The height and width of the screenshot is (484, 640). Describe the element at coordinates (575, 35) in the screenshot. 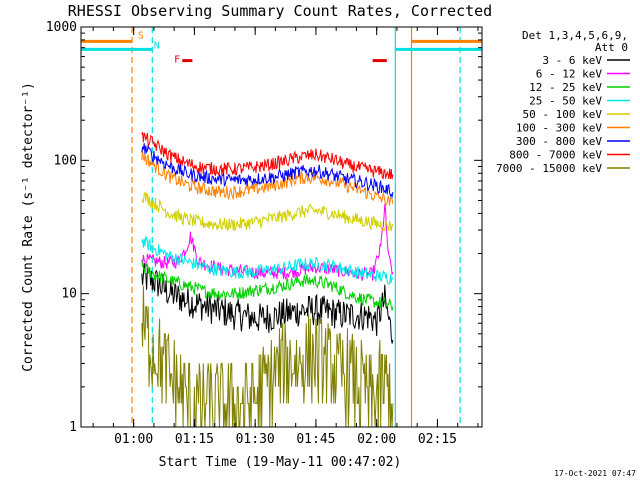

I see `legend-header-detectors: Det 1,3,4,5,6,9,` at that location.